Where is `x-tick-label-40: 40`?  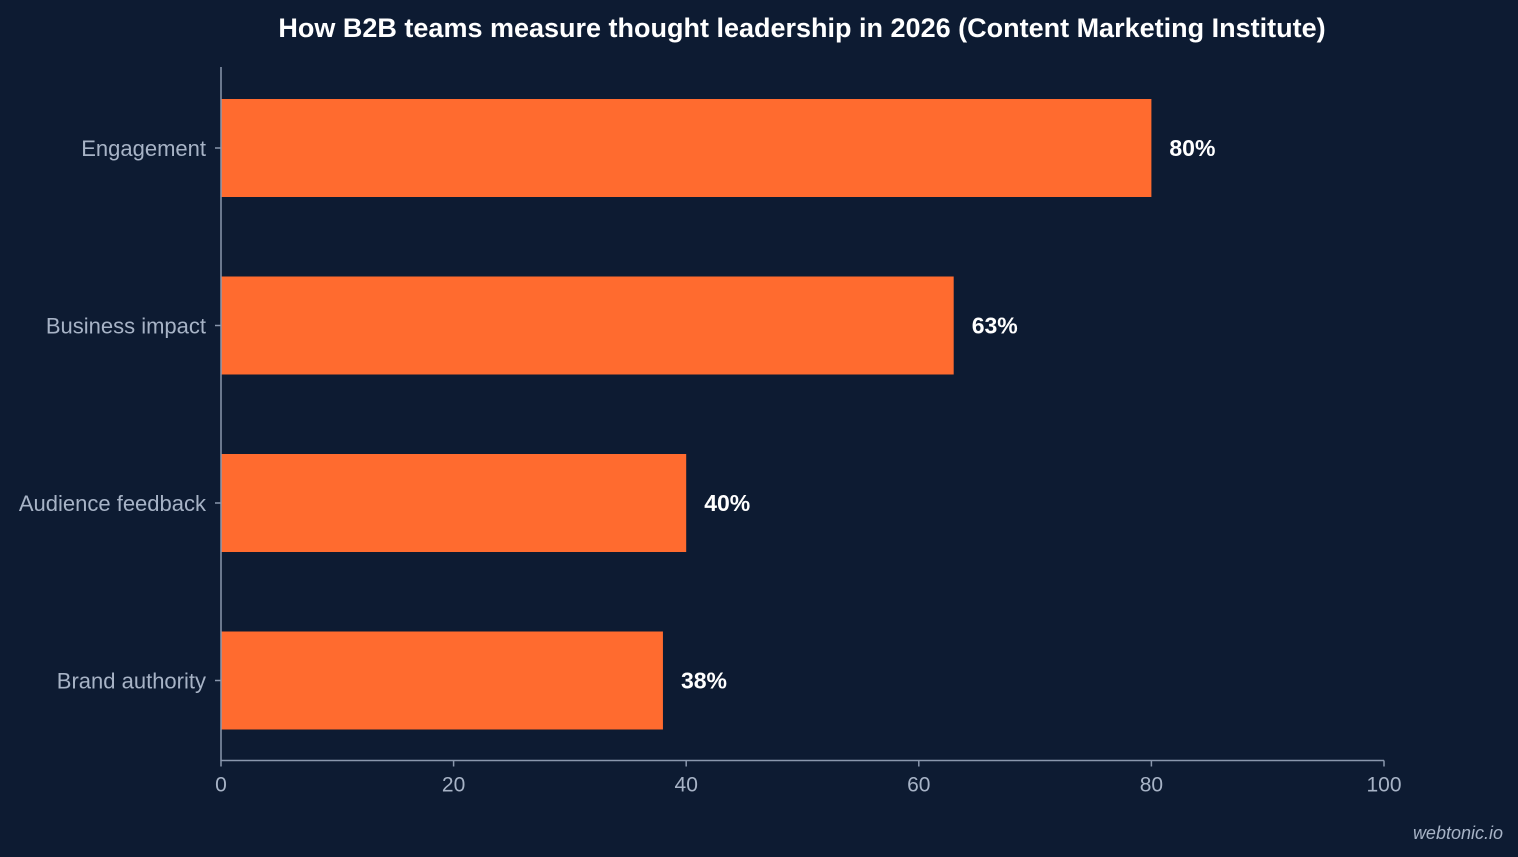
x-tick-label-40: 40 is located at coordinates (686, 785).